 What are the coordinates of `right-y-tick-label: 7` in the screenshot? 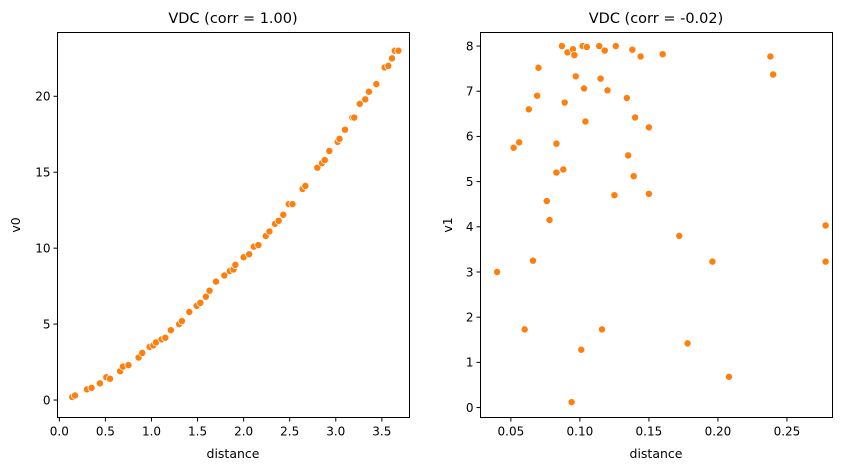 It's located at (470, 92).